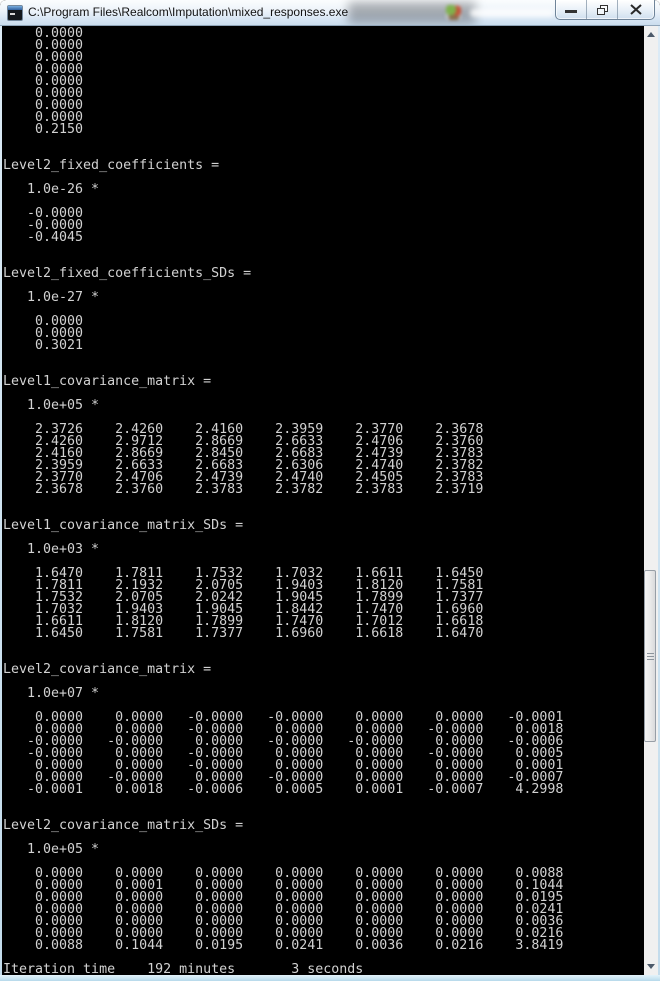 The height and width of the screenshot is (981, 660). I want to click on minimize-button, so click(571, 9).